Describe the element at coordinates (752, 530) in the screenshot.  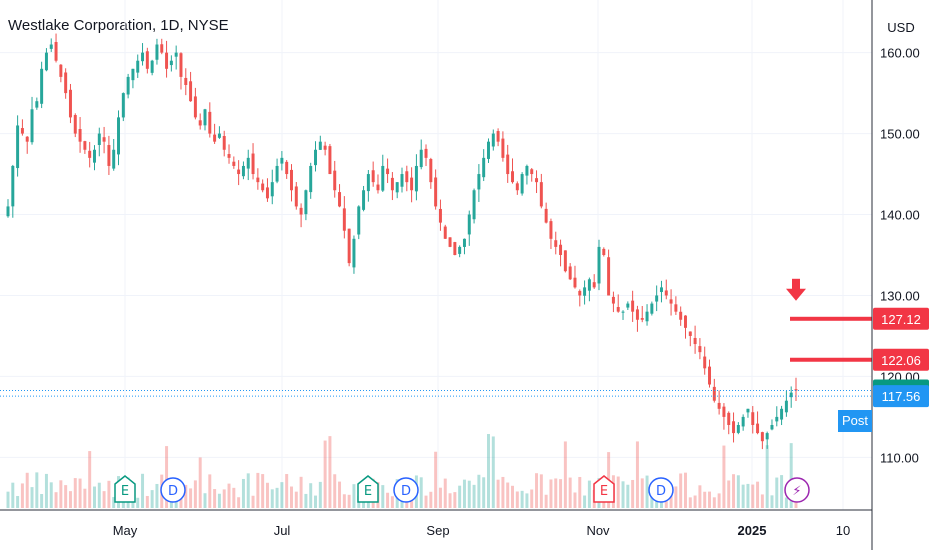
I see `x-tick-label: 2025` at that location.